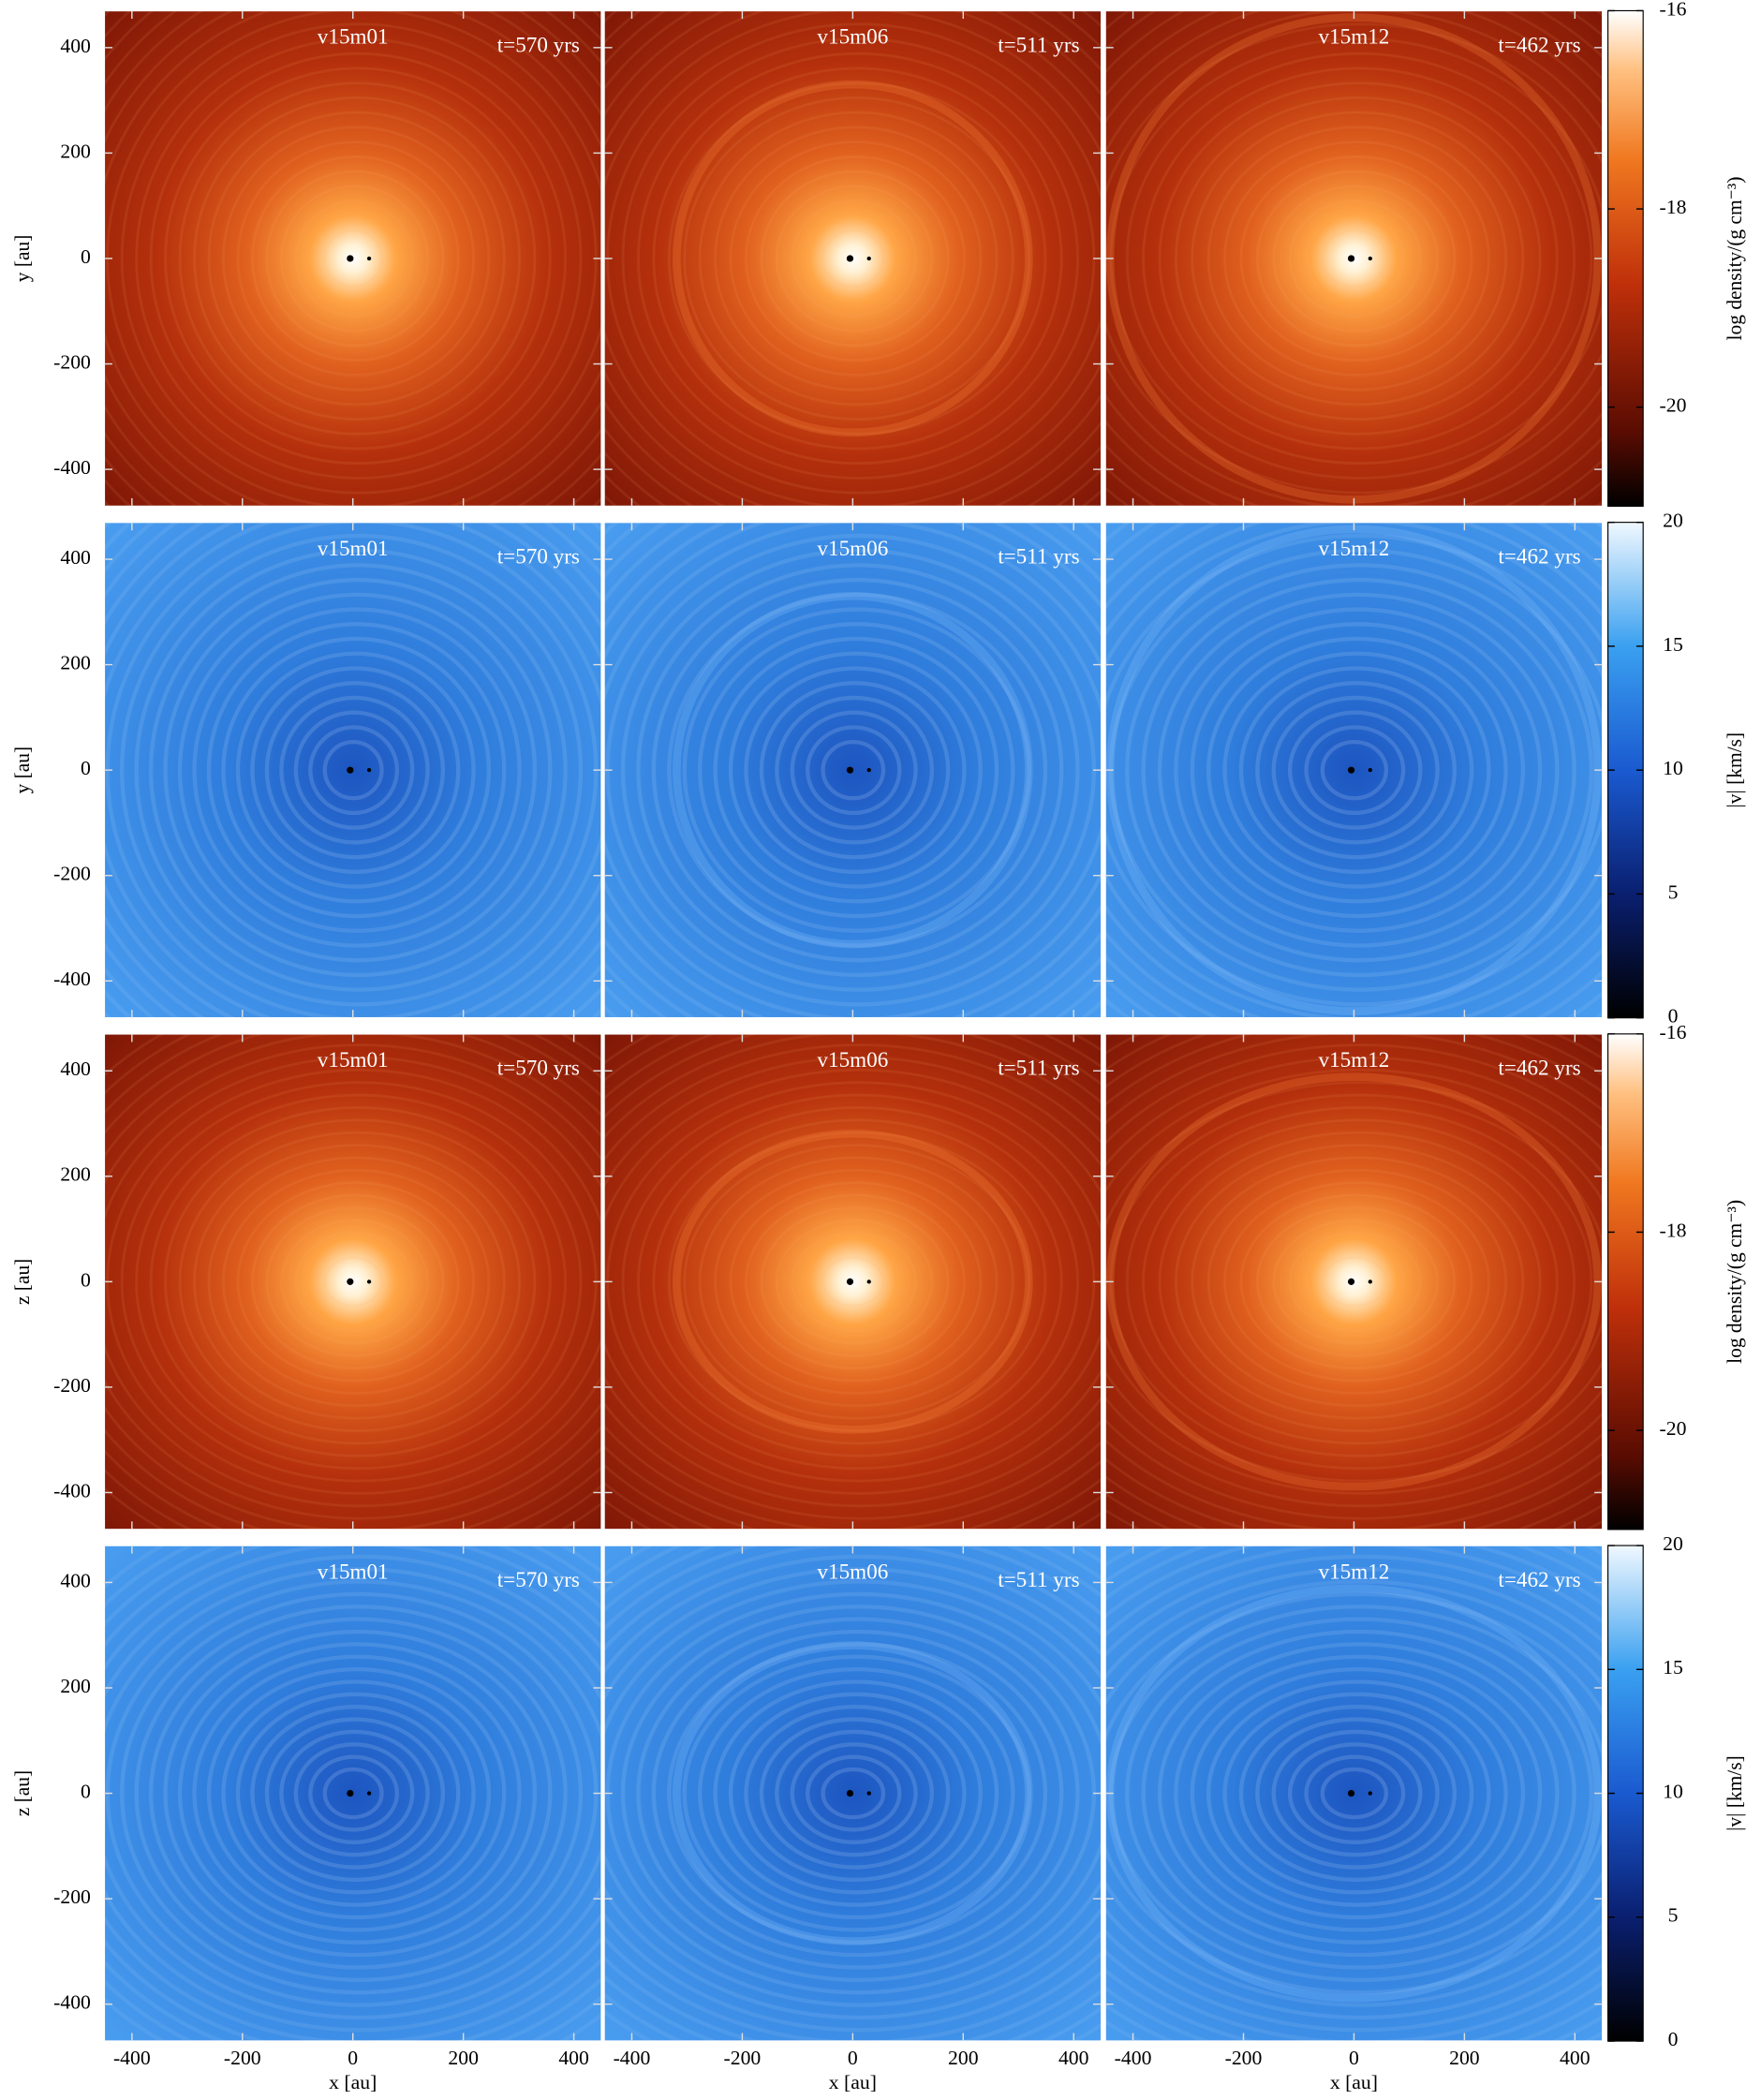 The height and width of the screenshot is (2100, 1761). Describe the element at coordinates (463, 2058) in the screenshot. I see `x-tick-label: 200` at that location.